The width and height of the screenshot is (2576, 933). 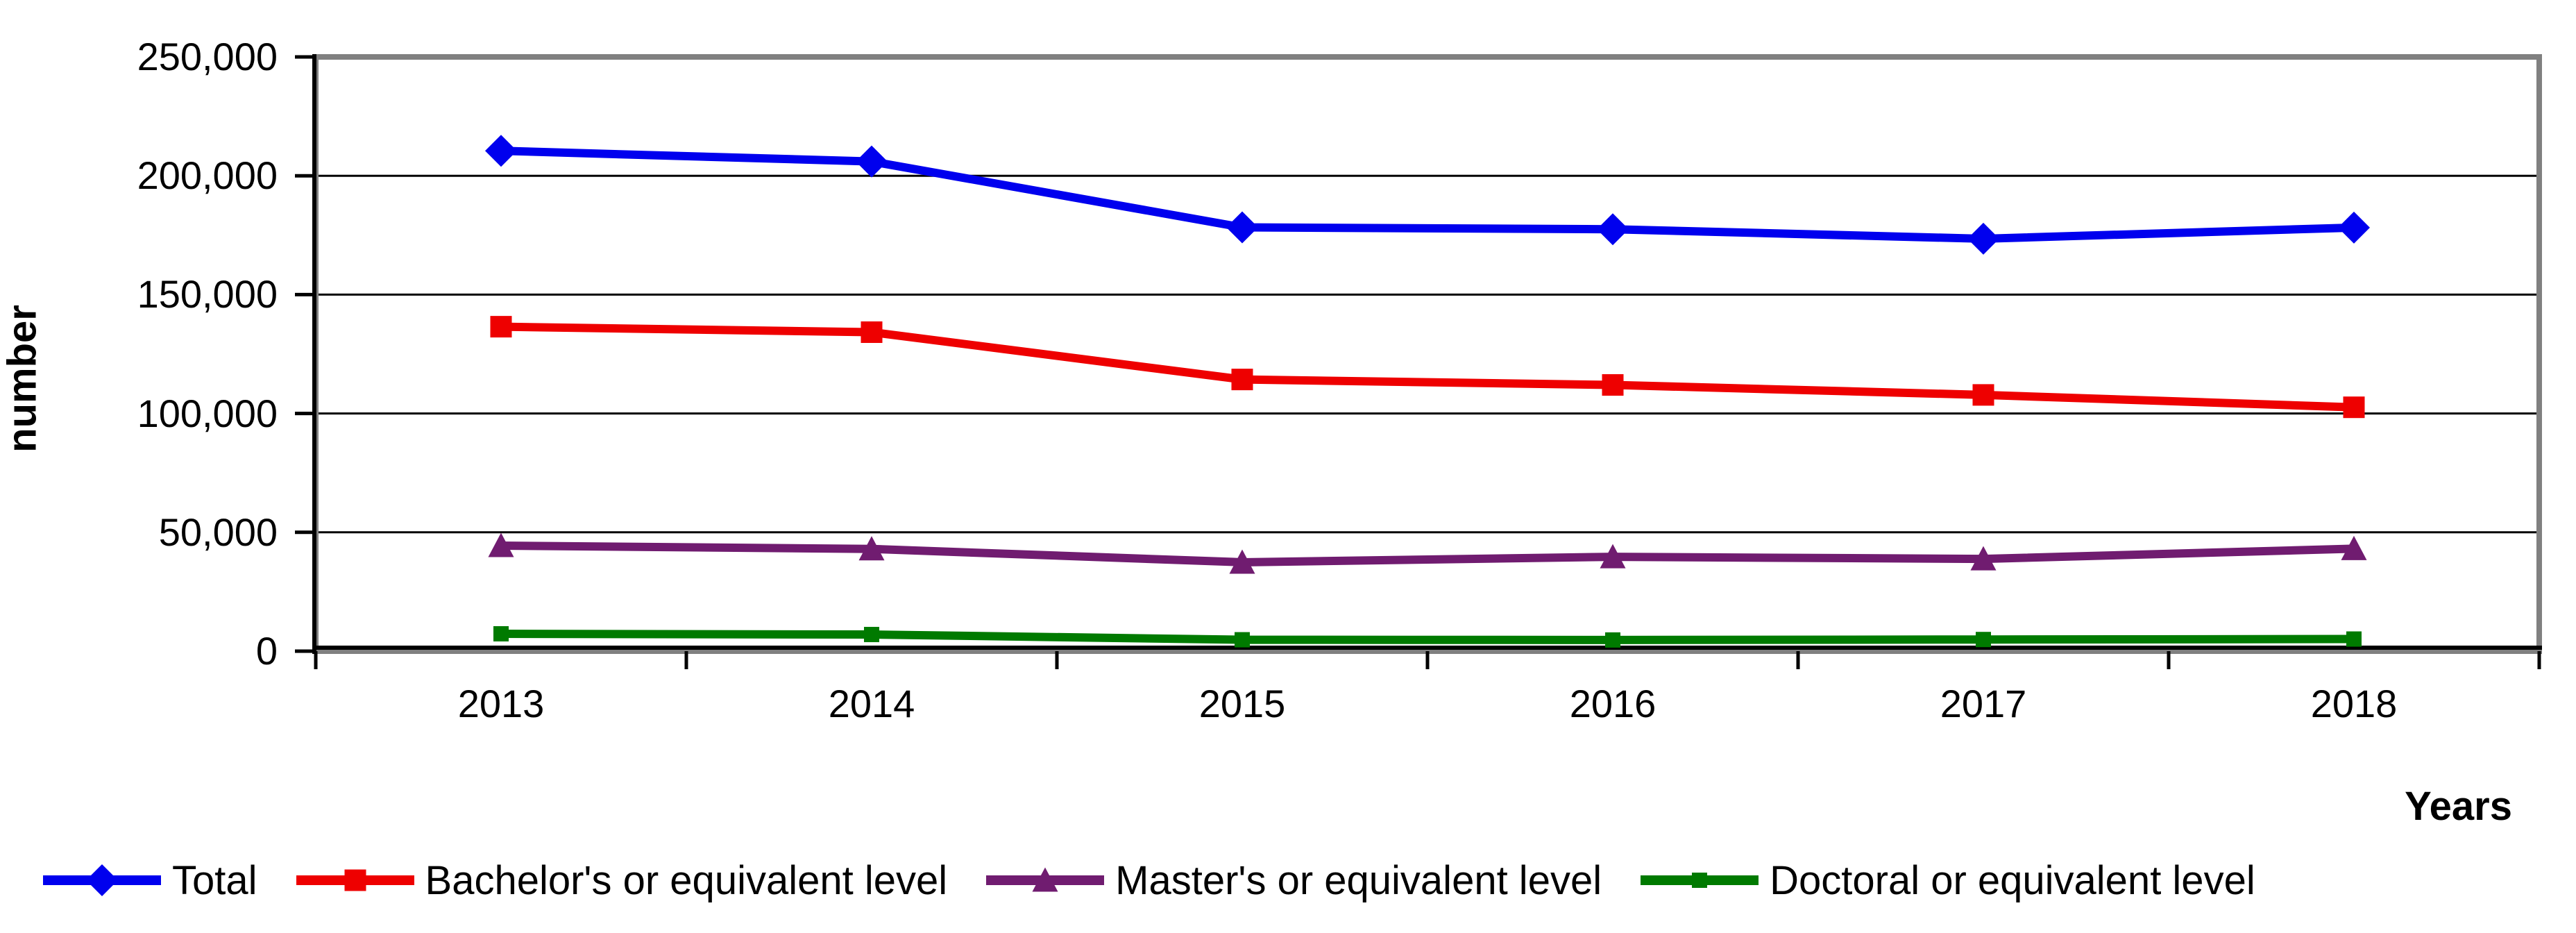 I want to click on x-tick-label: 2013, so click(x=501, y=703).